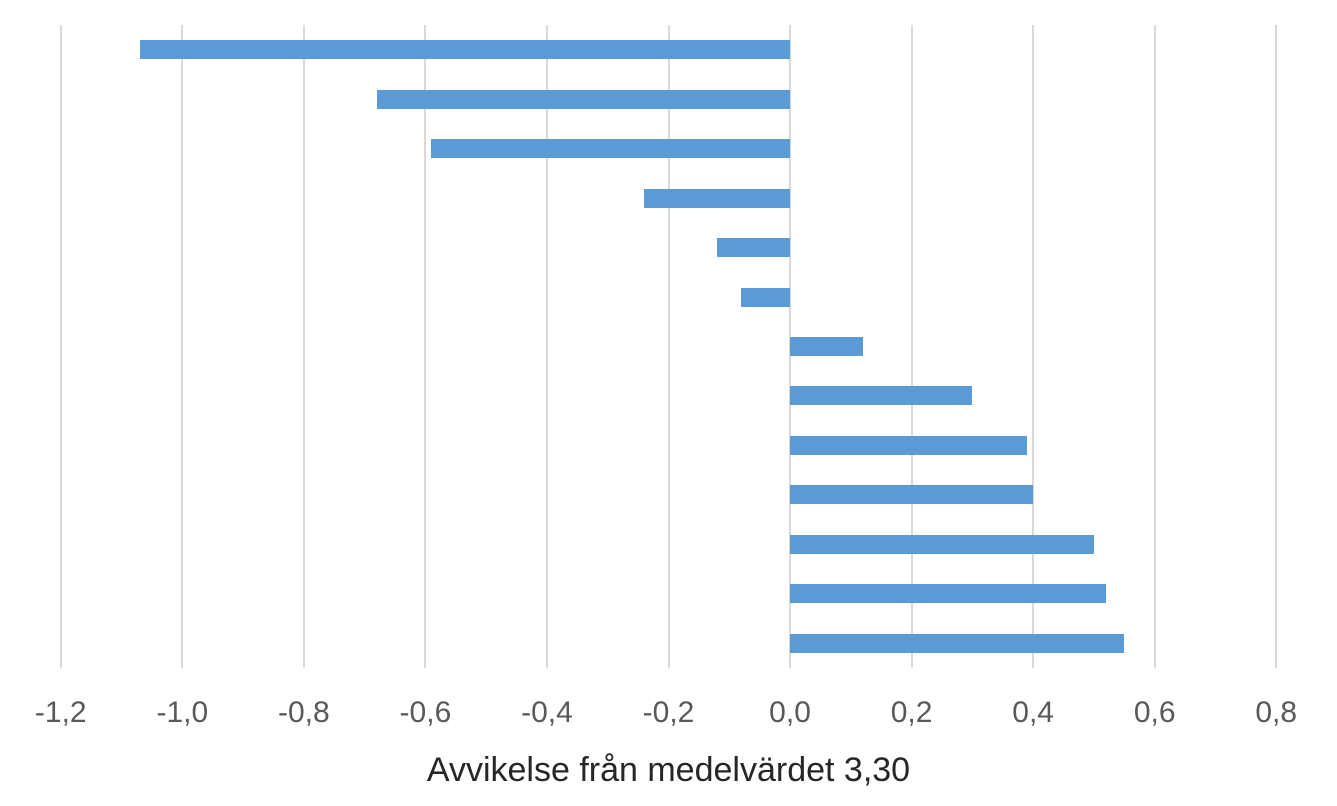  I want to click on x-axis-tick-label: -0,6, so click(425, 712).